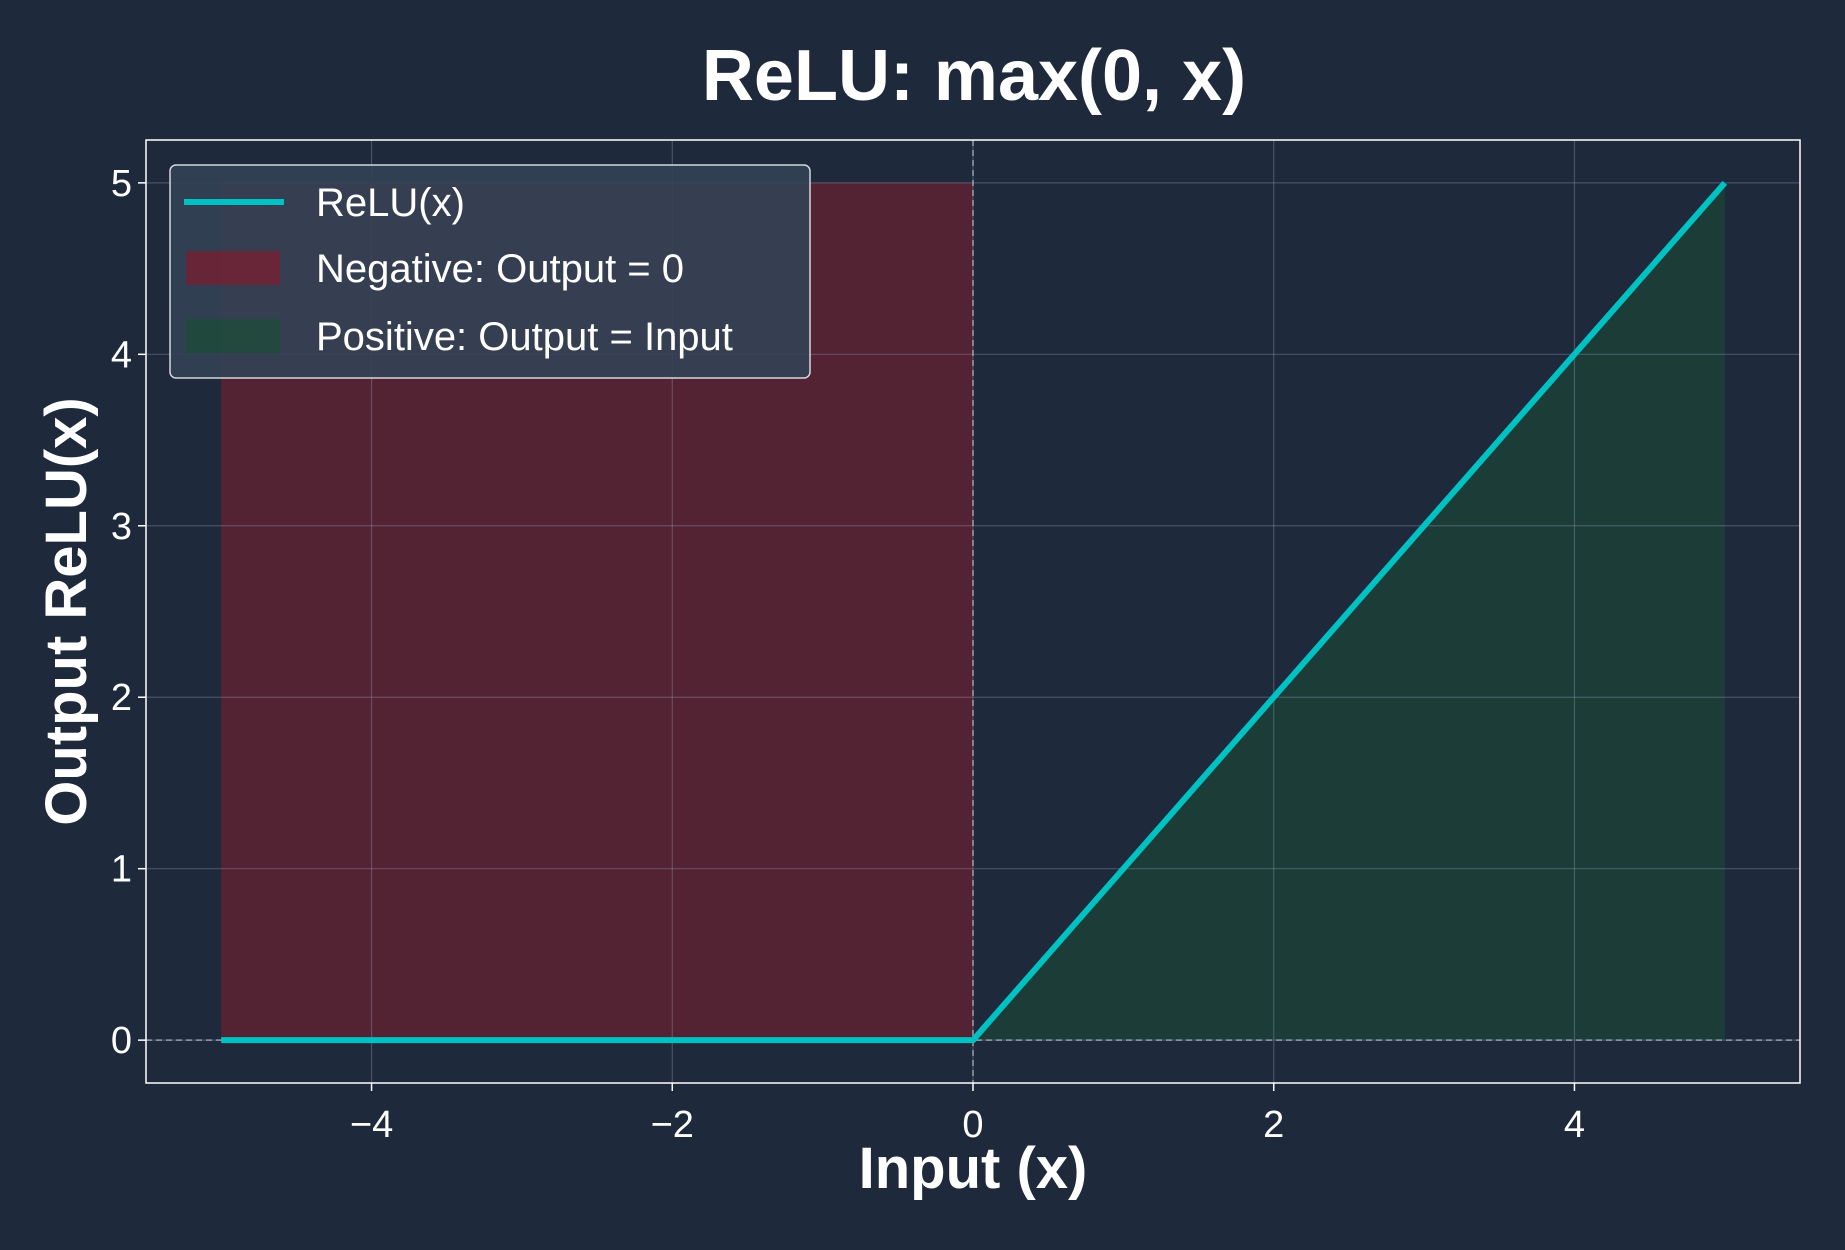 This screenshot has height=1250, width=1845. What do you see at coordinates (500, 269) in the screenshot?
I see `legend-label-negative: Negative: Output = 0` at bounding box center [500, 269].